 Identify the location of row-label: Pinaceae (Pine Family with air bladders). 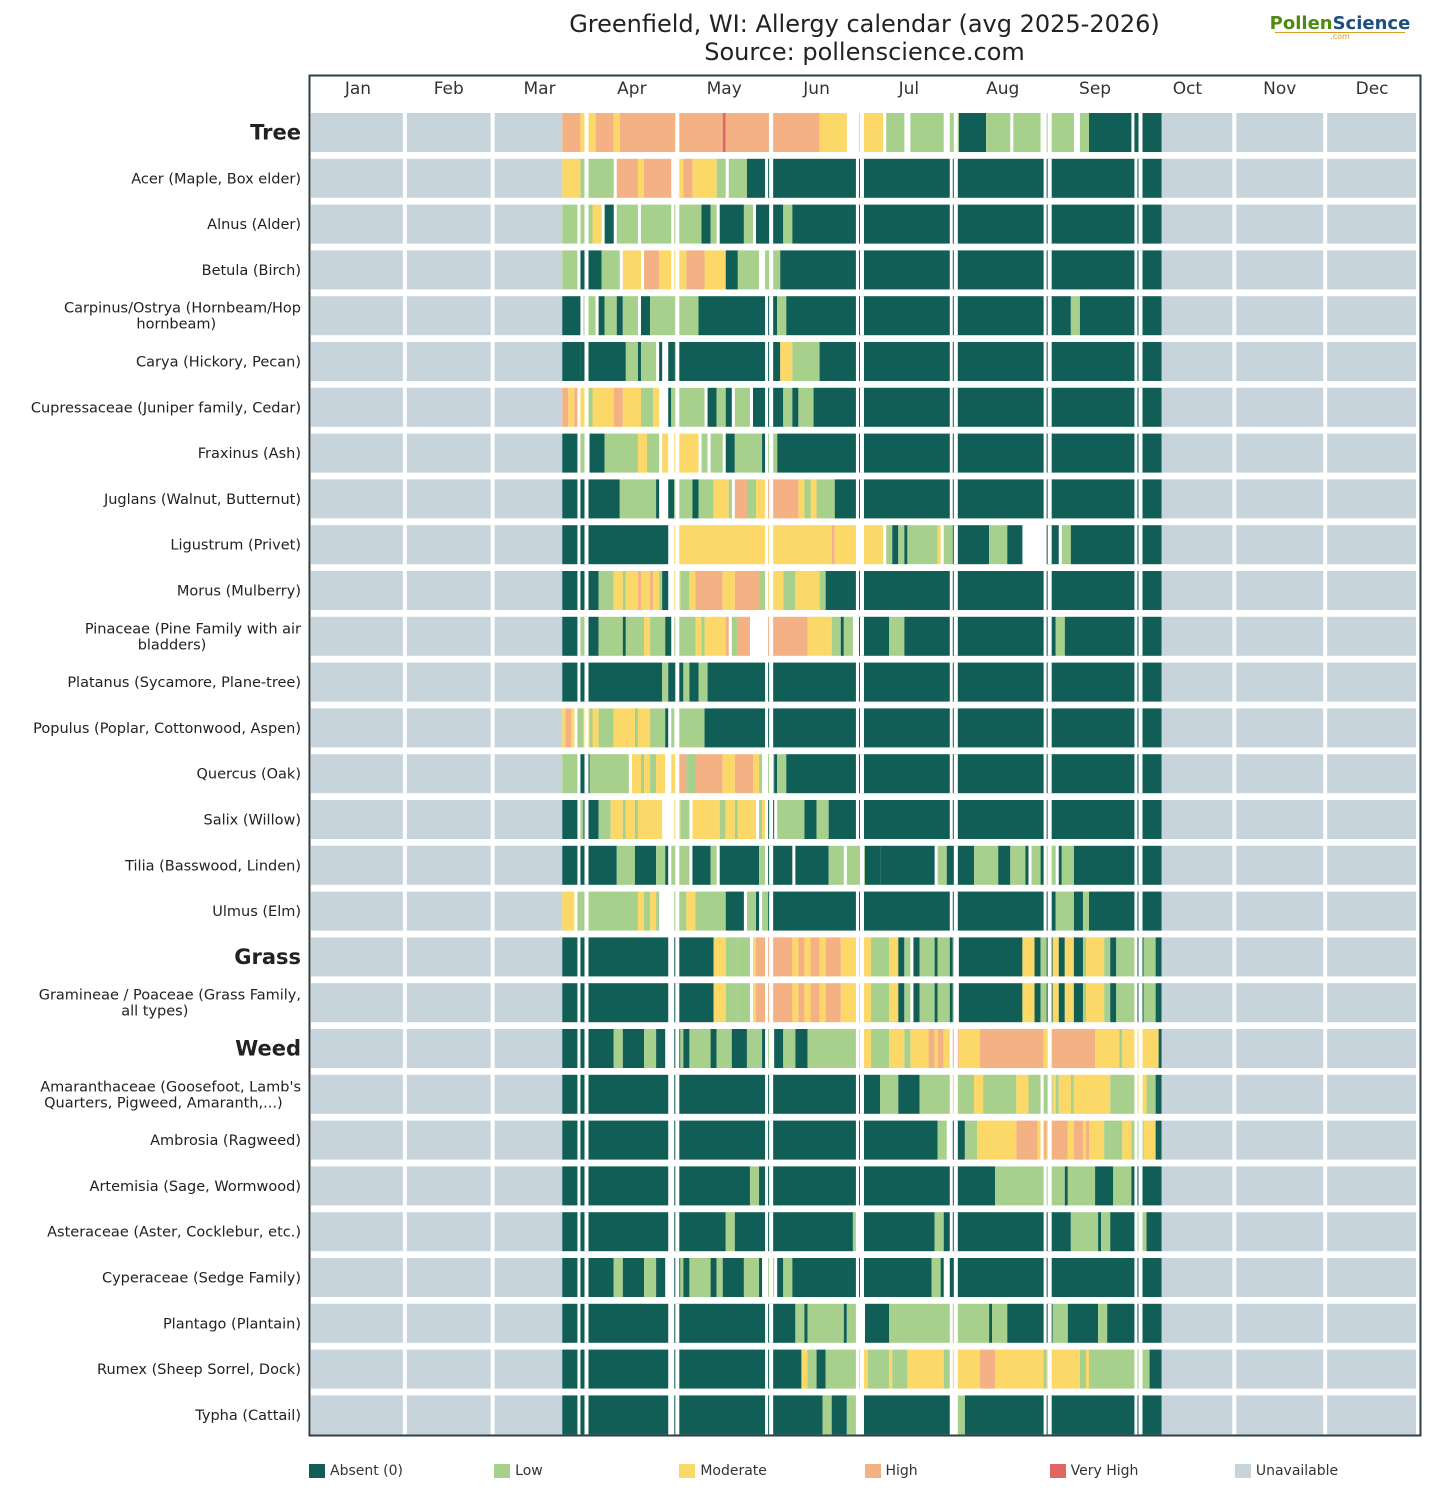
(193, 637).